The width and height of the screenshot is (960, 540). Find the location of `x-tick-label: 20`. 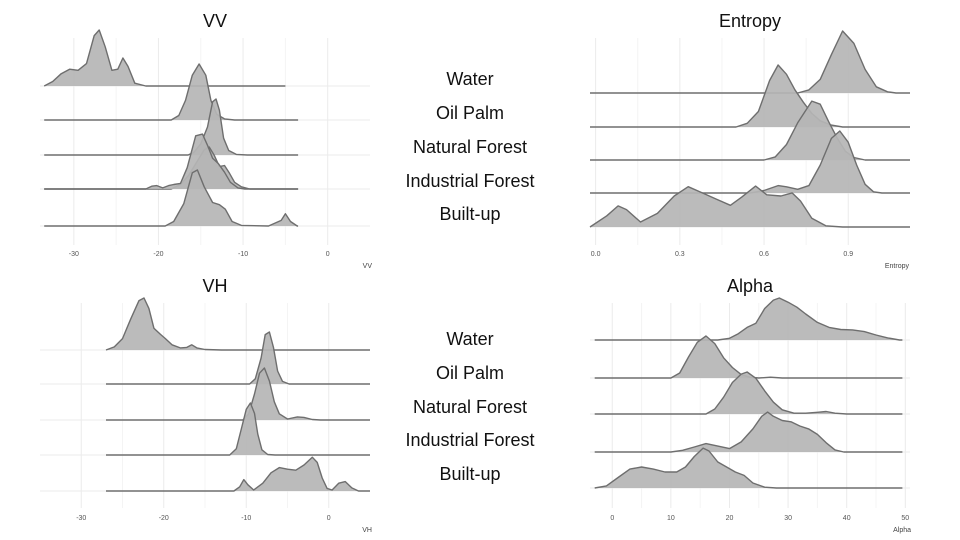

x-tick-label: 20 is located at coordinates (730, 518).